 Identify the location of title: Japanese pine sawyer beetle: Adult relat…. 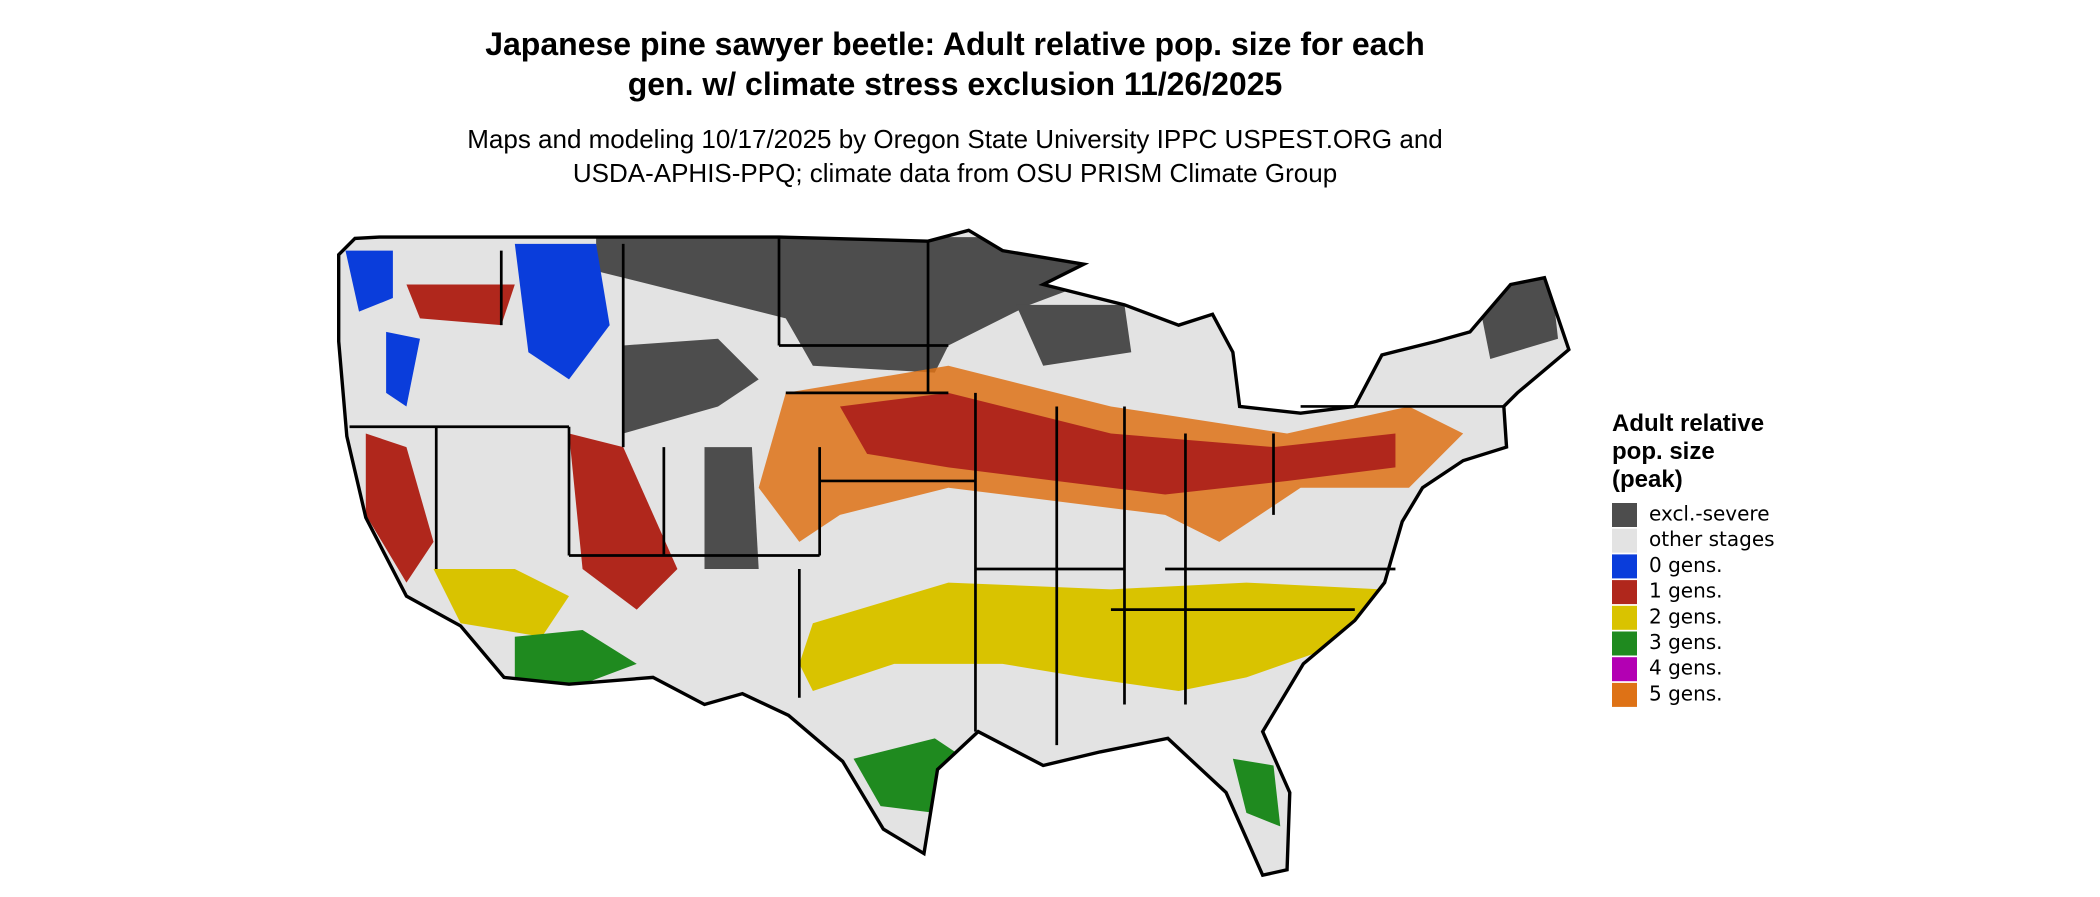
(955, 44).